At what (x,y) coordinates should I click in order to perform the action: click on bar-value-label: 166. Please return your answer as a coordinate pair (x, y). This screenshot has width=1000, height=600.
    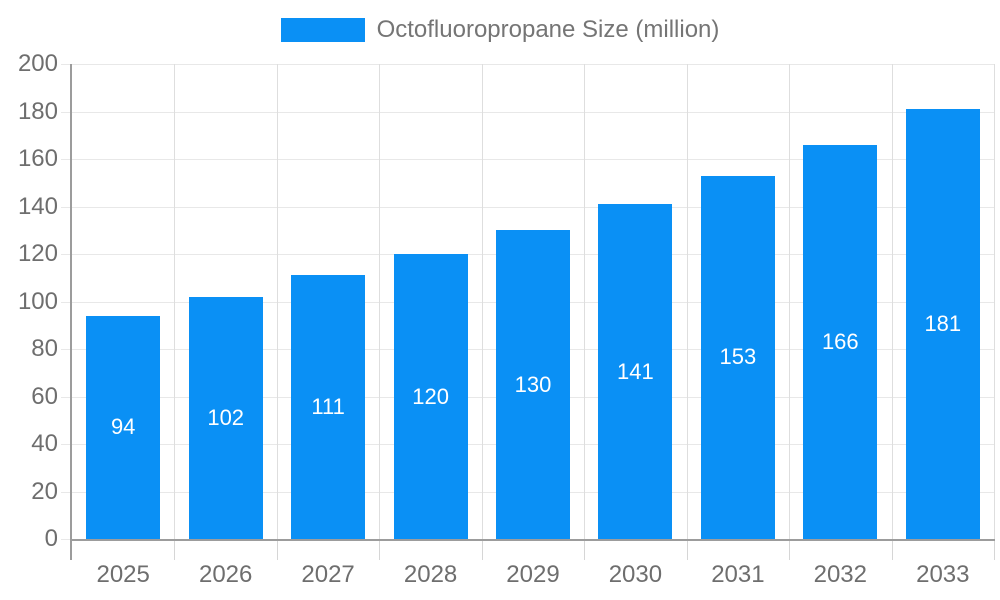
    Looking at the image, I should click on (840, 341).